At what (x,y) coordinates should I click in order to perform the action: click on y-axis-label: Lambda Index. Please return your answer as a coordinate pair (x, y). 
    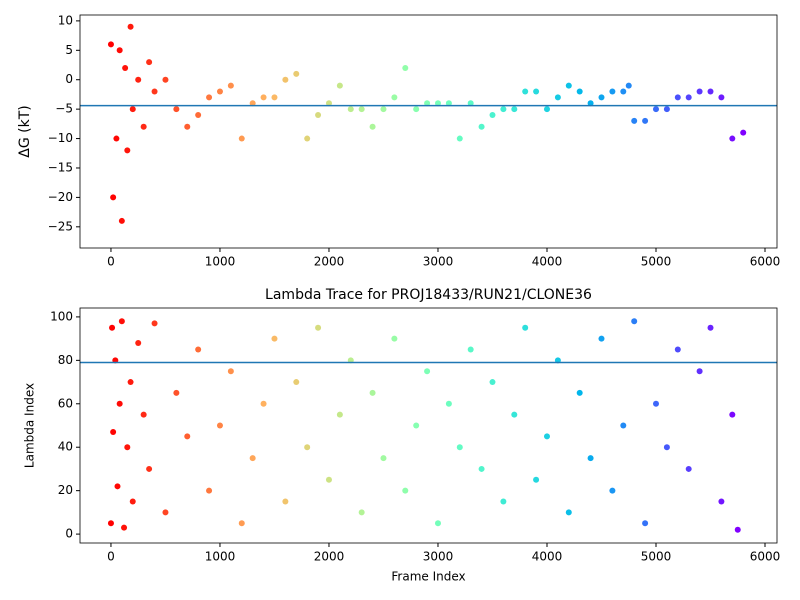
    Looking at the image, I should click on (30, 425).